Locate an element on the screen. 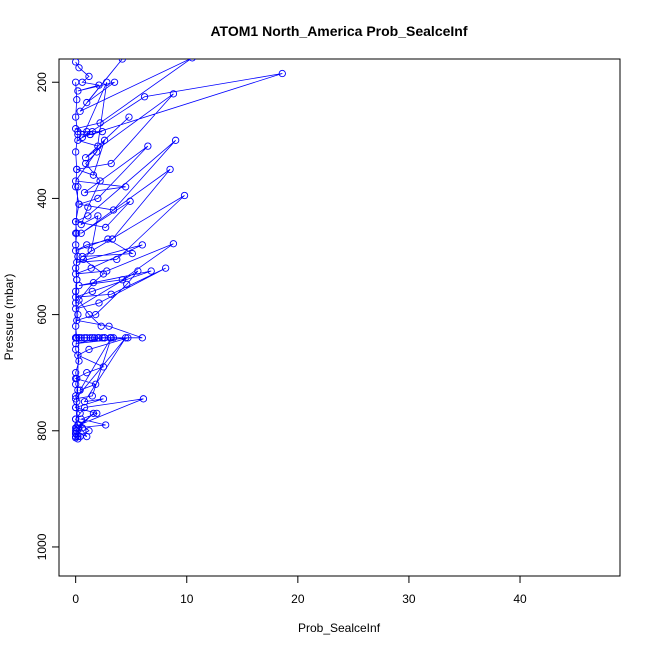  y-tick-label: 1000 is located at coordinates (42, 546).